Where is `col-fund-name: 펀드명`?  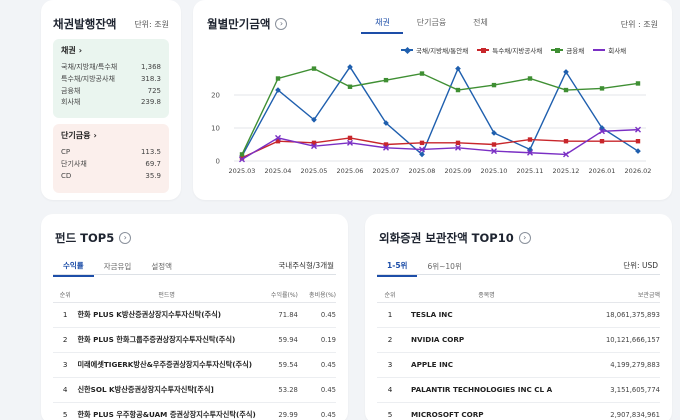 col-fund-name: 펀드명 is located at coordinates (166, 295).